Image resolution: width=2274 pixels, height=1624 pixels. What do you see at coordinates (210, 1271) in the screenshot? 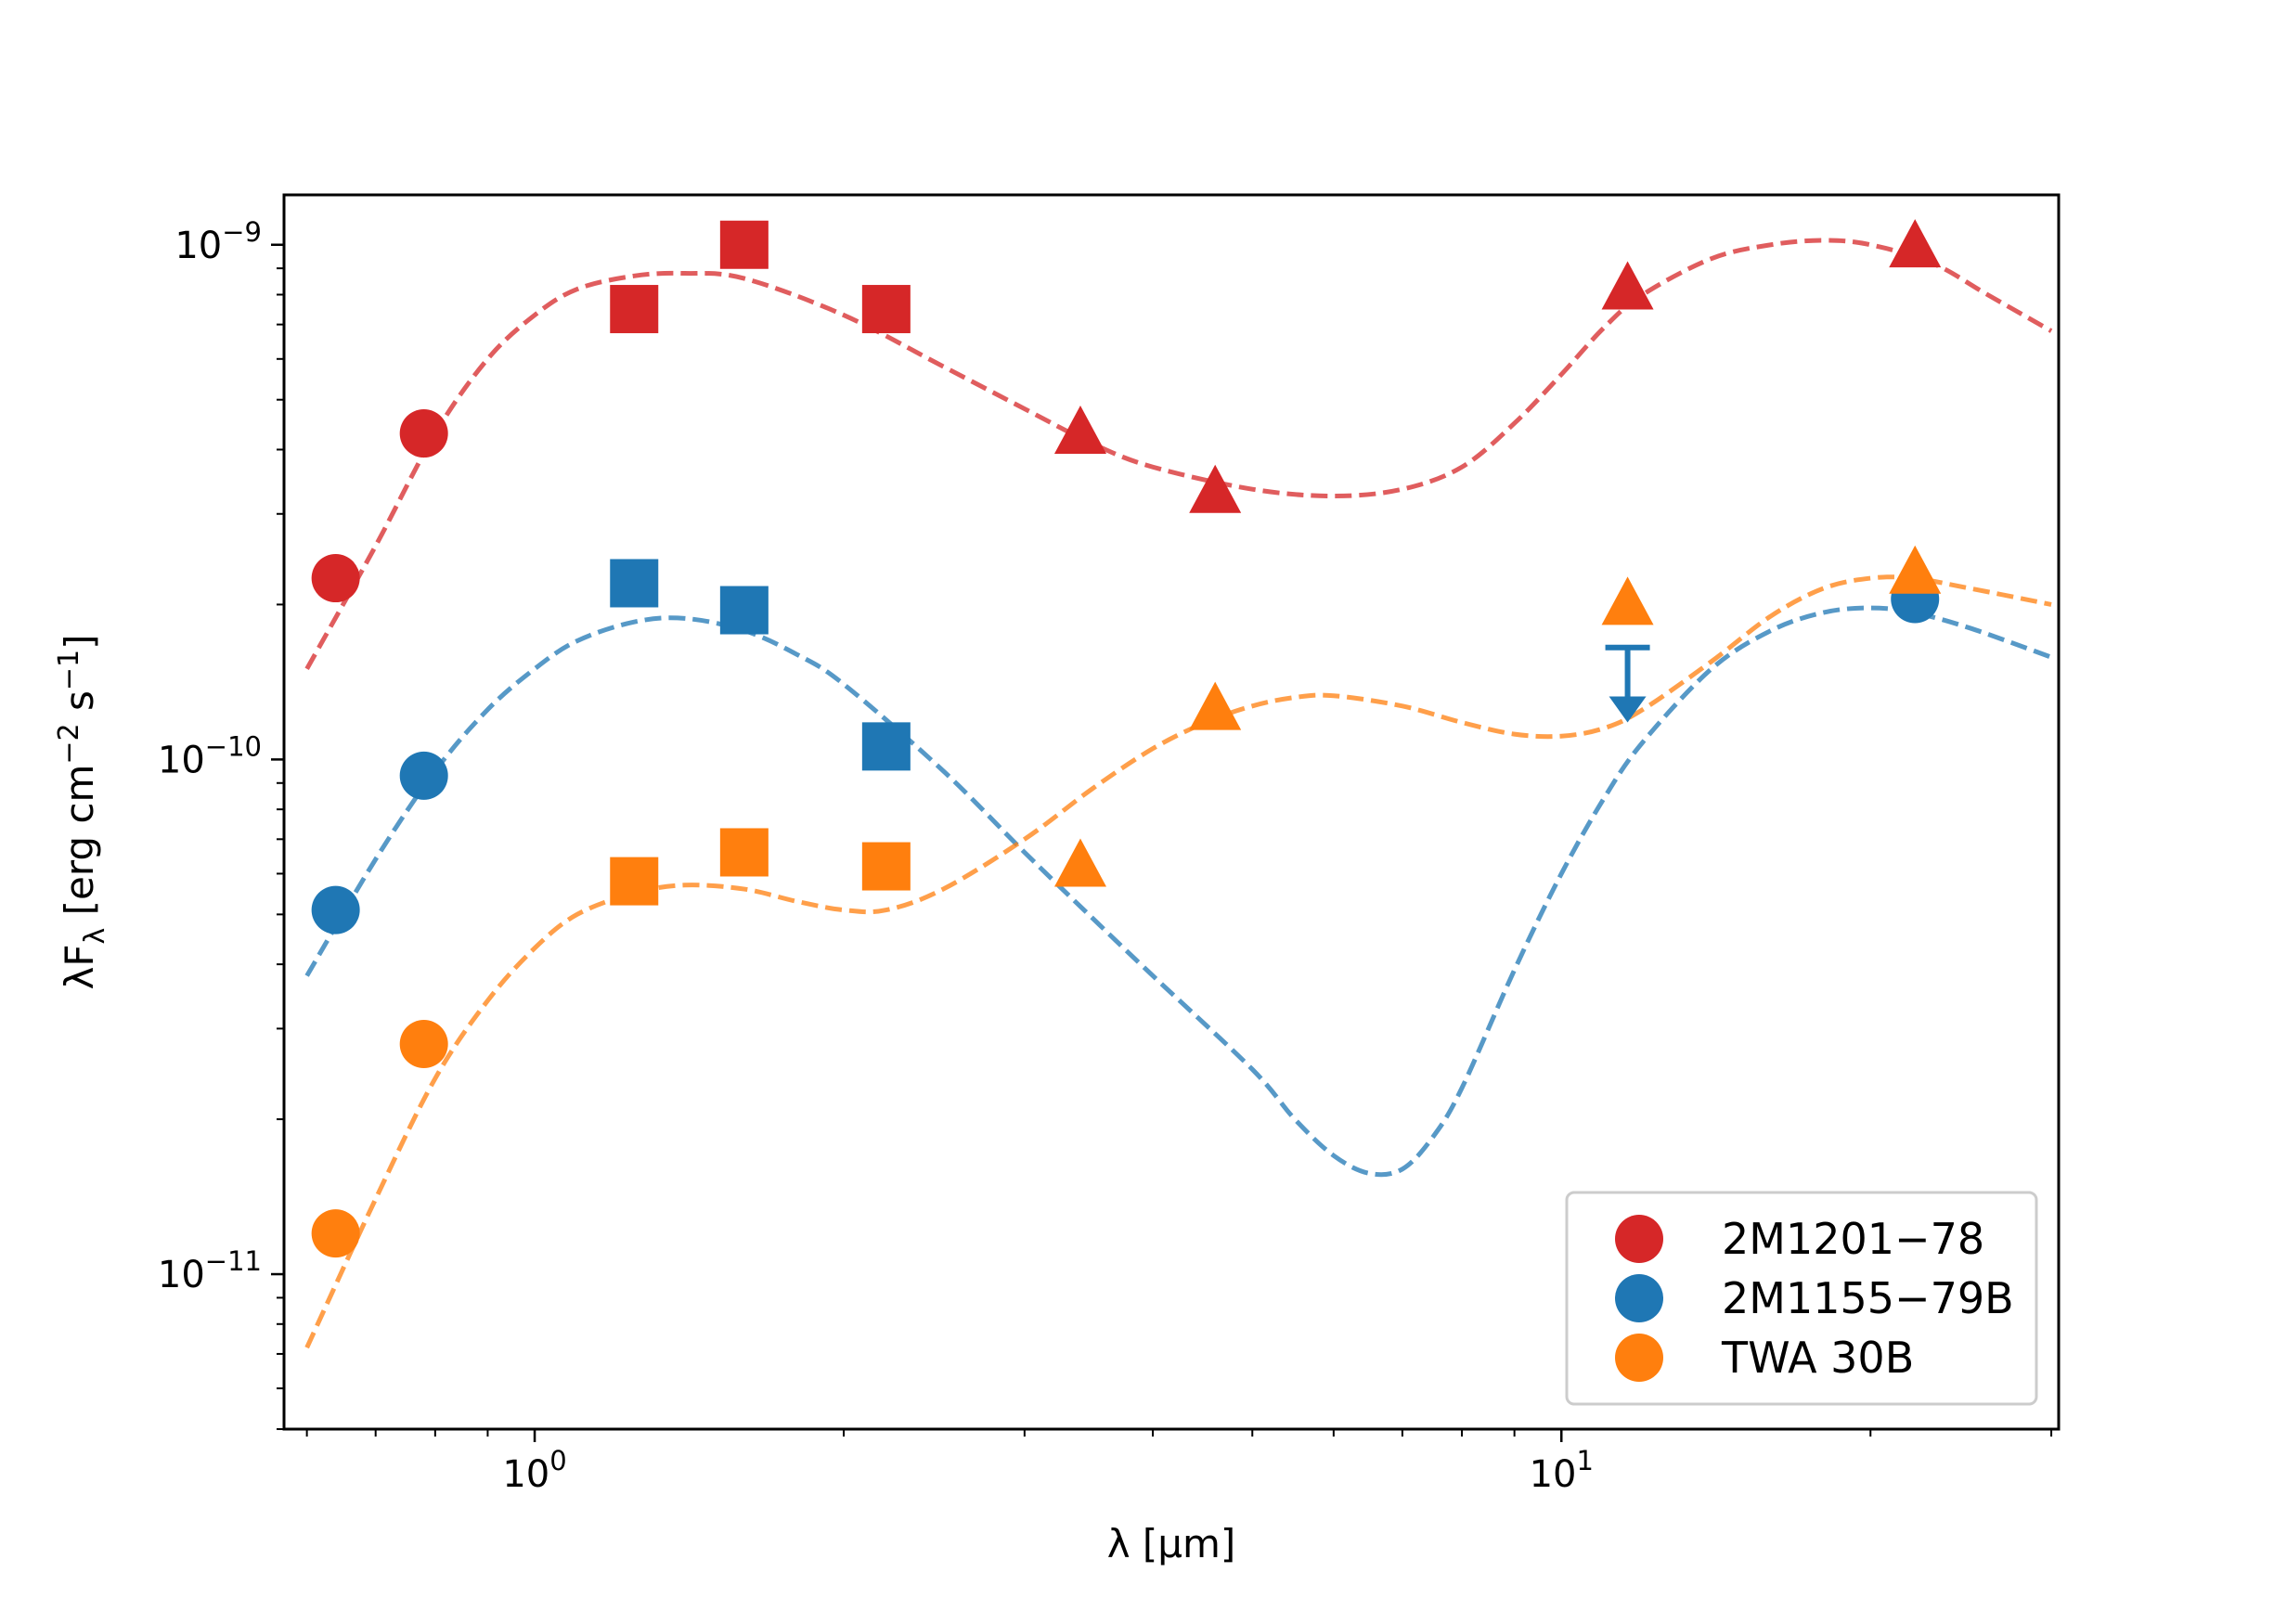
I see `y-tick-label: 10−11` at bounding box center [210, 1271].